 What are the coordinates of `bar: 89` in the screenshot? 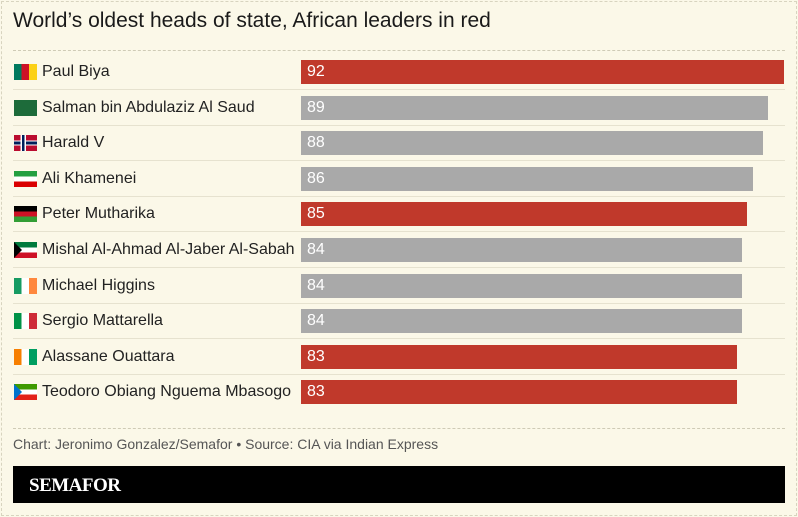 It's located at (535, 107).